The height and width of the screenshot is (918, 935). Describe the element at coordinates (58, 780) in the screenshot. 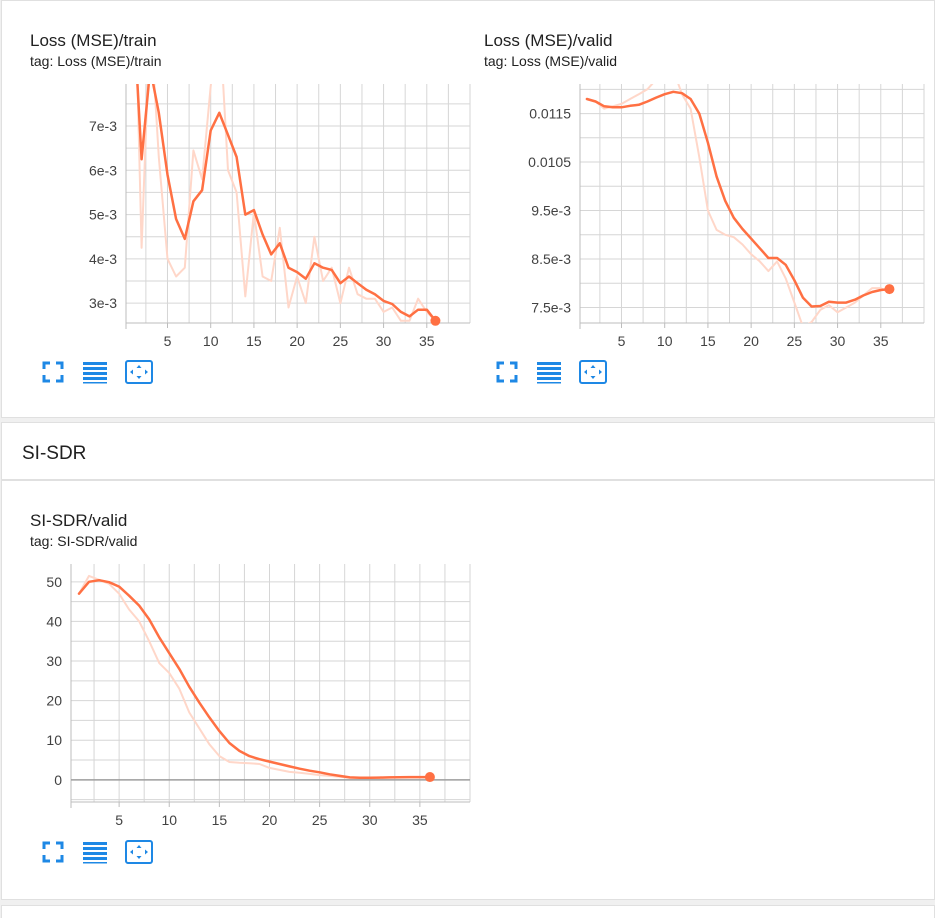

I see `y-tick-label: 0` at that location.